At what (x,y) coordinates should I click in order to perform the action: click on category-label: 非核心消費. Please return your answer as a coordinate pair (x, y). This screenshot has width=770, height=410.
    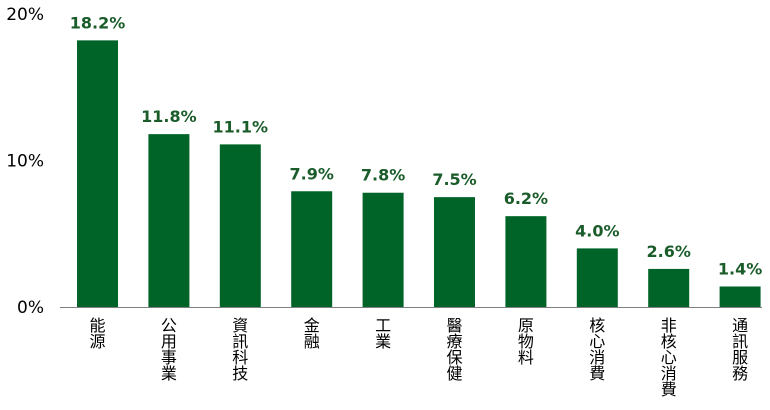
    Looking at the image, I should click on (669, 357).